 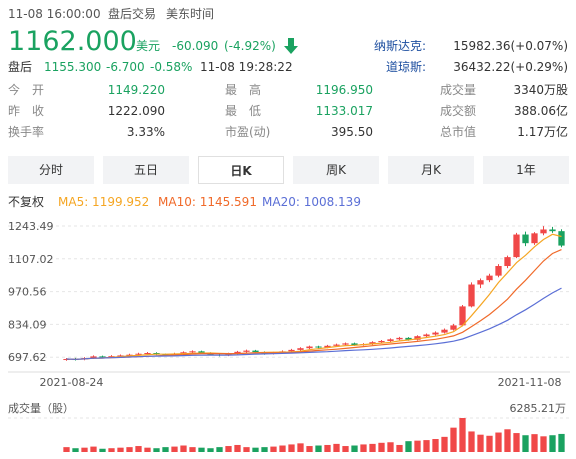 I want to click on stat-value: 1133.017, so click(x=344, y=111).